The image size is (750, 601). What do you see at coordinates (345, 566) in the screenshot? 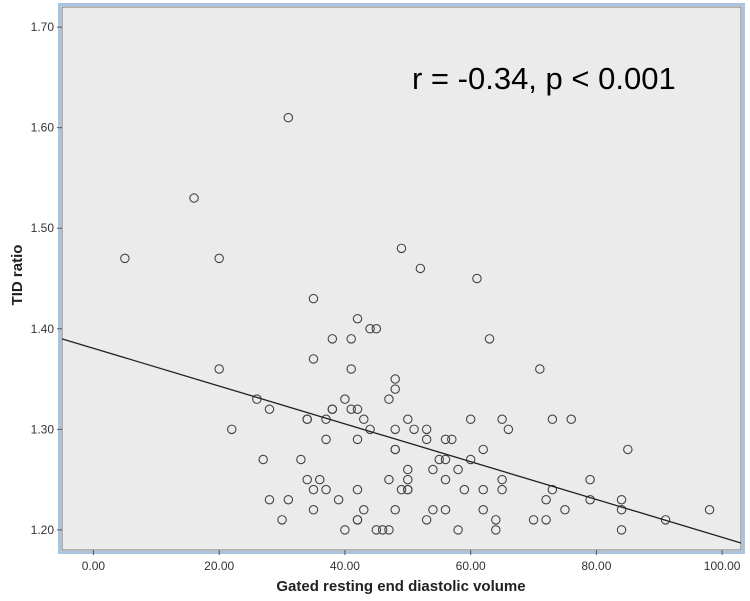
I see `x-tick-label: 40.00` at bounding box center [345, 566].